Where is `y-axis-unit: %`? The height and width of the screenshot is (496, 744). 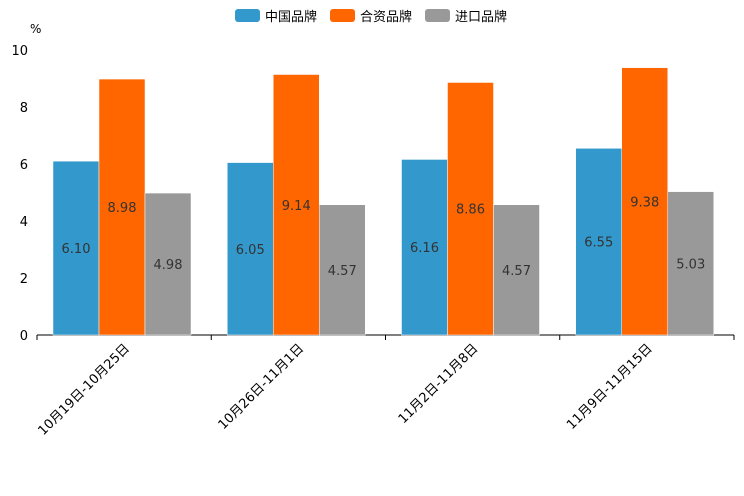 y-axis-unit: % is located at coordinates (35, 29).